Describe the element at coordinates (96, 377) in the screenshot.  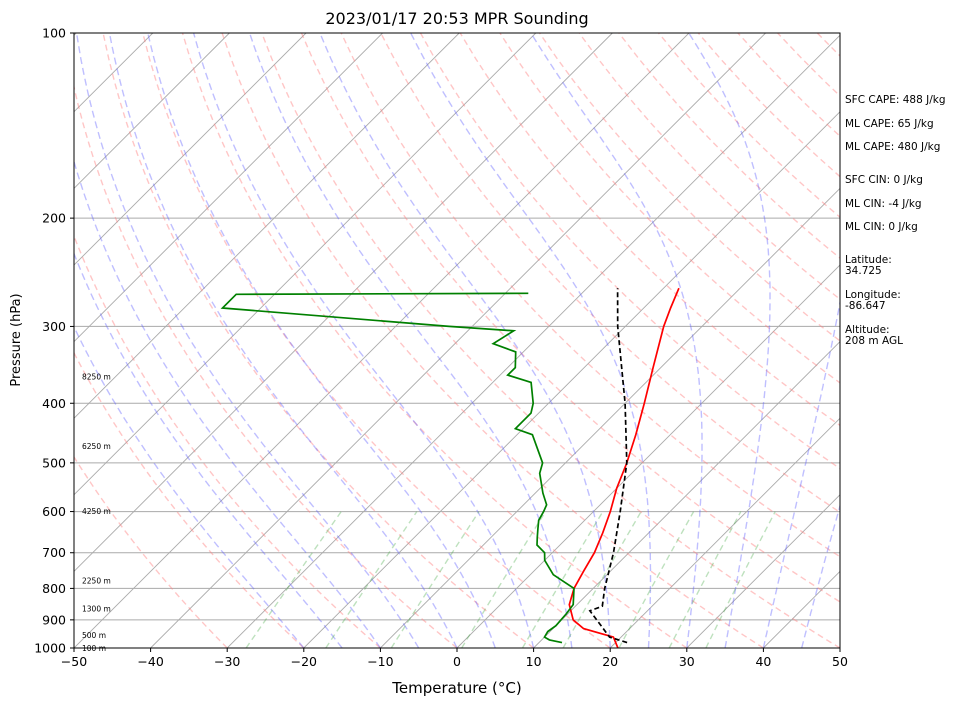
I see `height-label: 8250 m` at that location.